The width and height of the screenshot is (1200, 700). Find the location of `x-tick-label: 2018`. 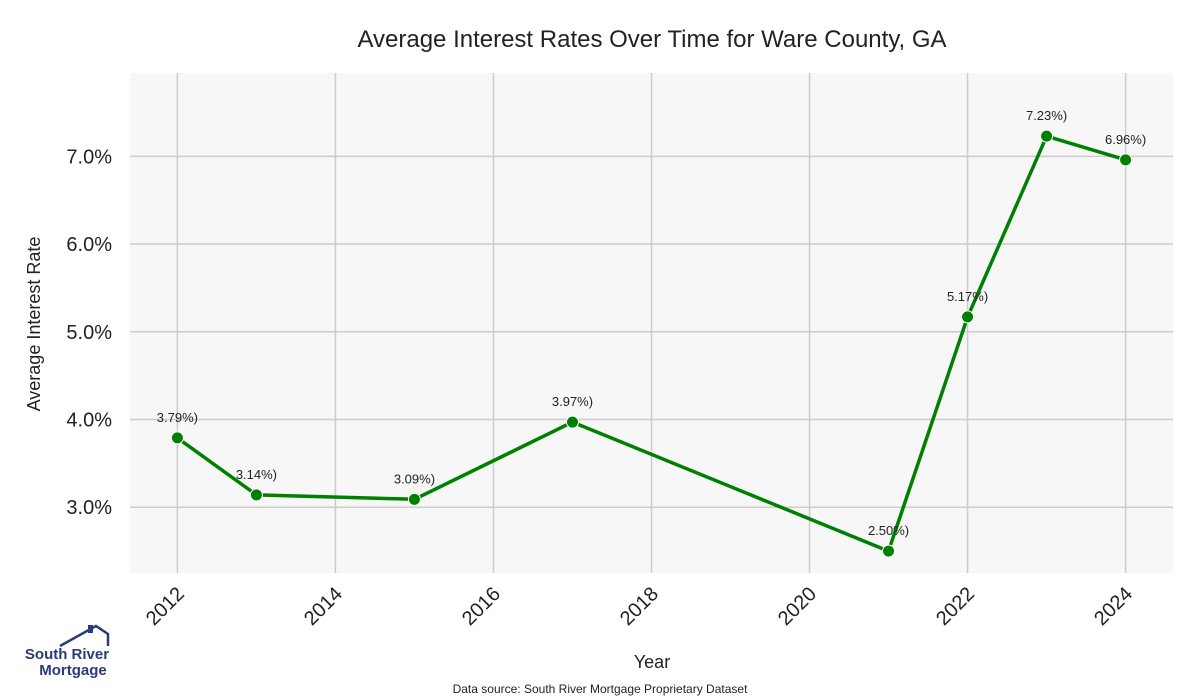

x-tick-label: 2018 is located at coordinates (639, 606).